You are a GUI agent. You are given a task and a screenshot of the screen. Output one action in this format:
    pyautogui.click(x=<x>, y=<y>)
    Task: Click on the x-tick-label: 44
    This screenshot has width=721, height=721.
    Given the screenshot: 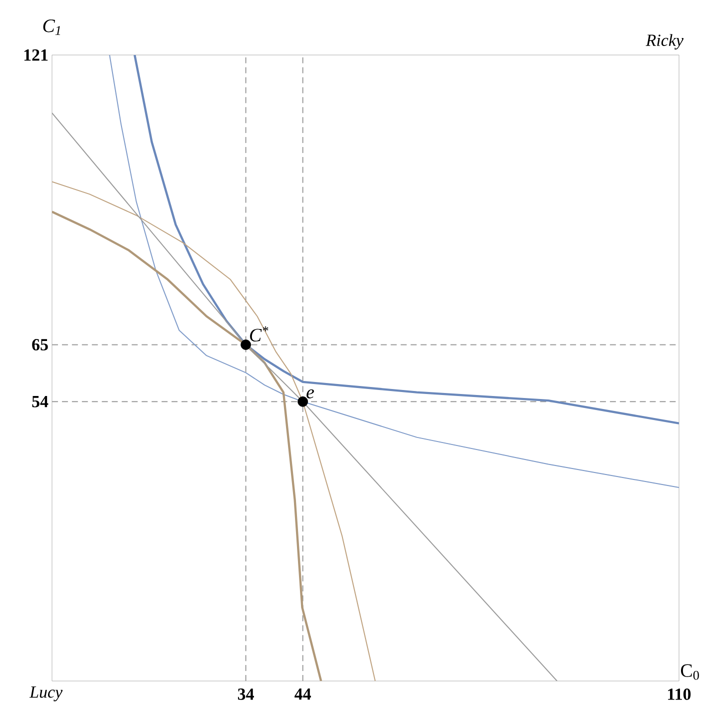 What is the action you would take?
    pyautogui.click(x=302, y=694)
    